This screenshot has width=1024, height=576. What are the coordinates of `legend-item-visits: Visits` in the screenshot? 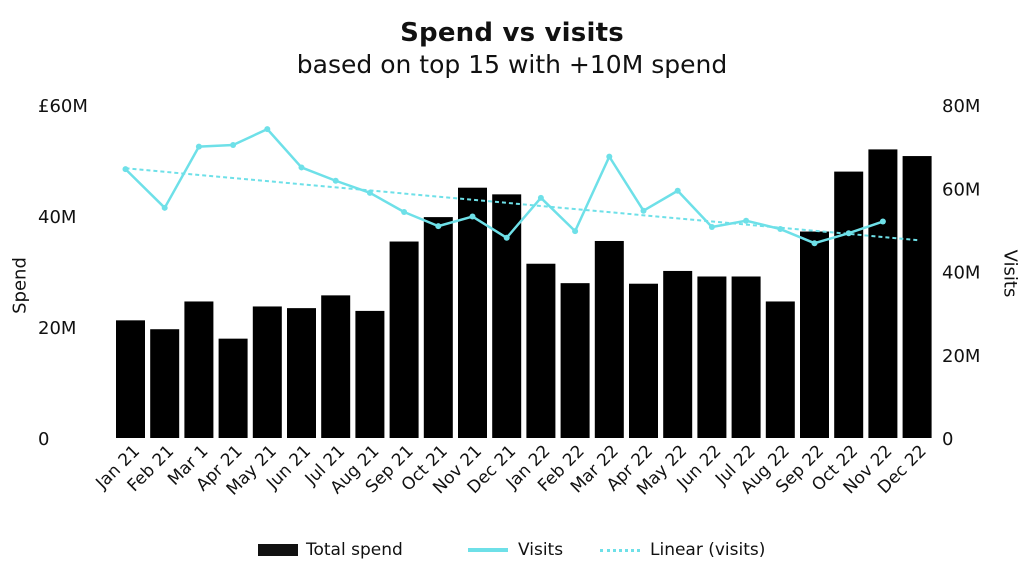 It's located at (515, 550).